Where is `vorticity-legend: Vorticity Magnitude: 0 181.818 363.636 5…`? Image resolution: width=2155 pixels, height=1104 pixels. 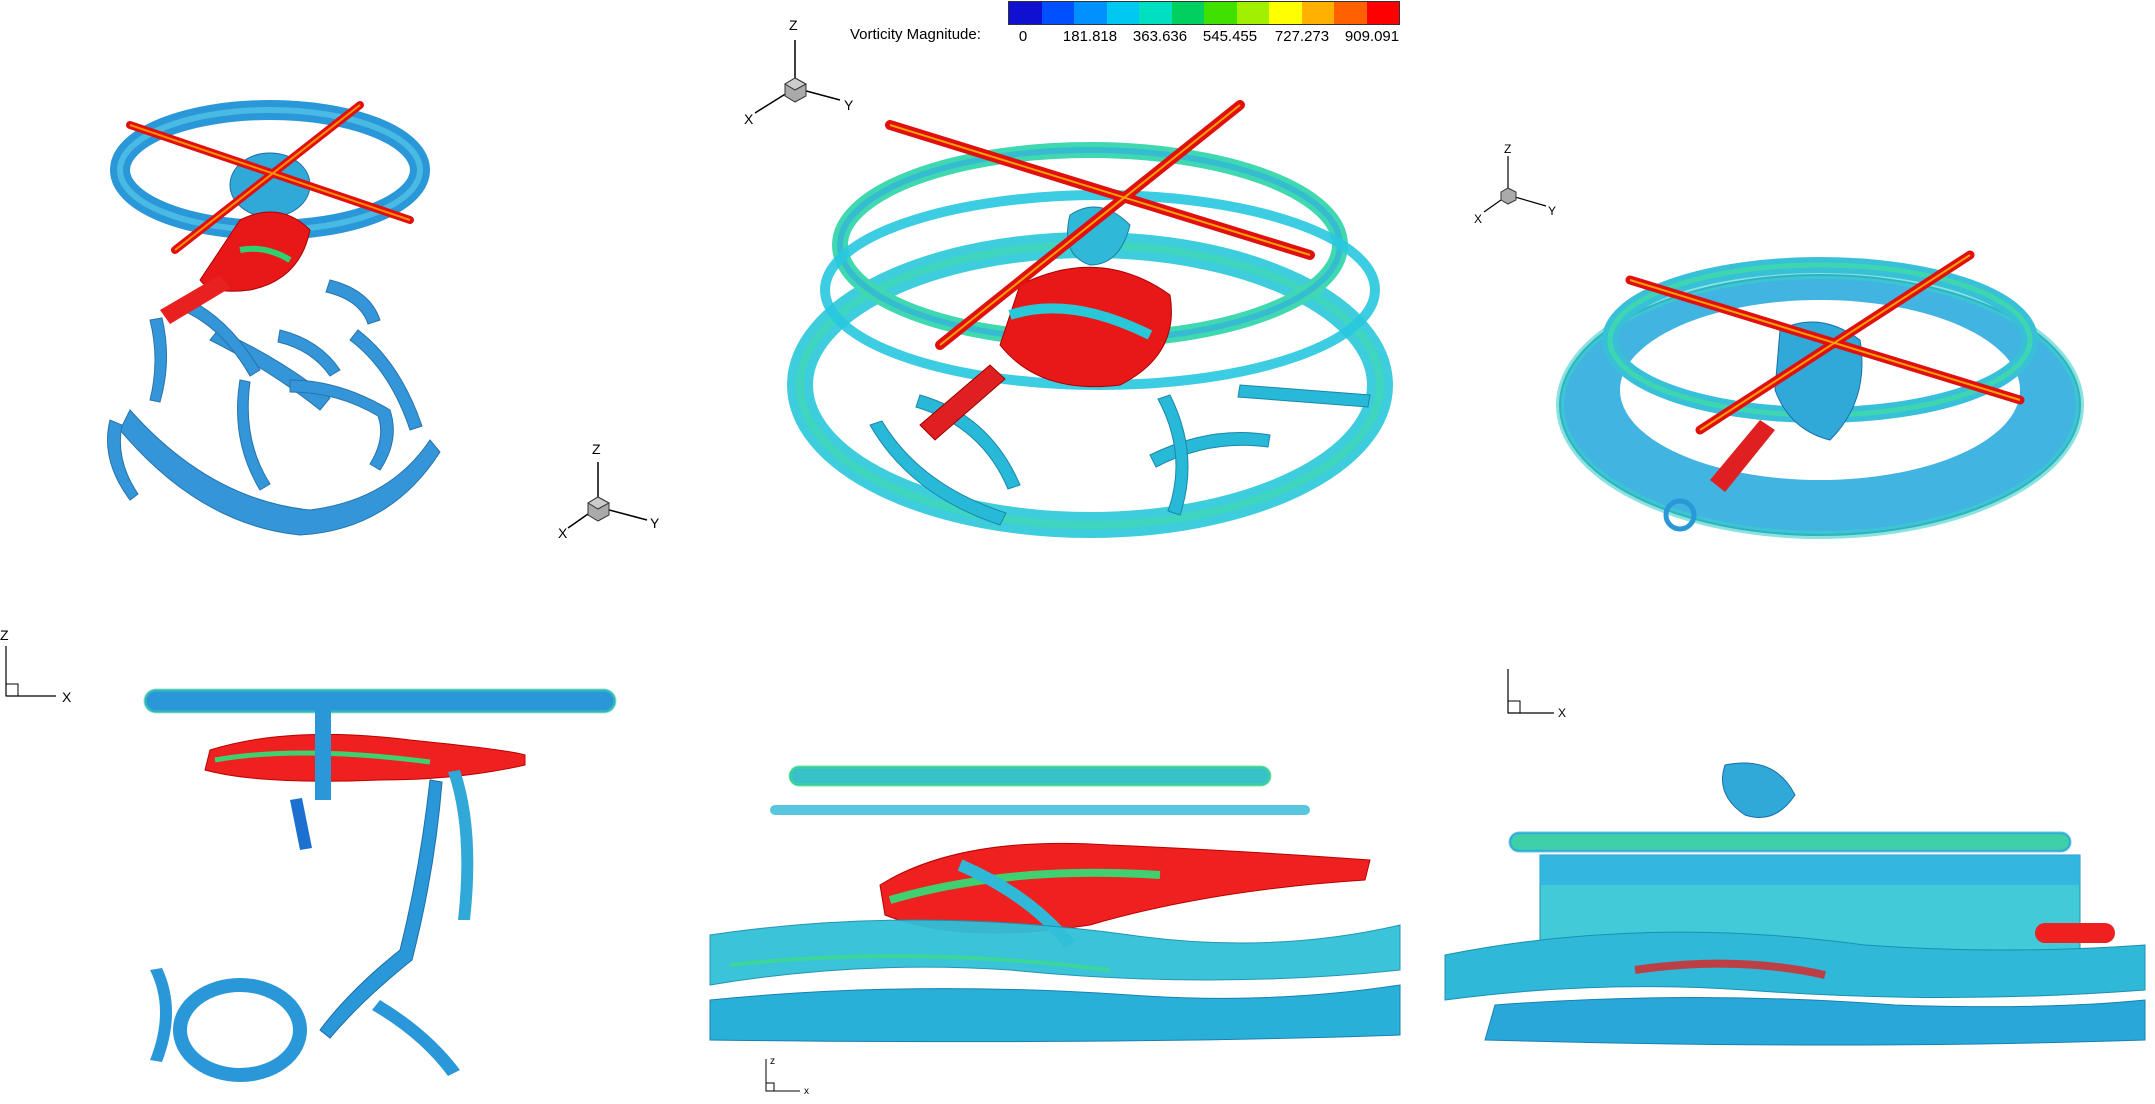
vorticity-legend: Vorticity Magnitude: 0 181.818 363.636 5… is located at coordinates (1130, 30).